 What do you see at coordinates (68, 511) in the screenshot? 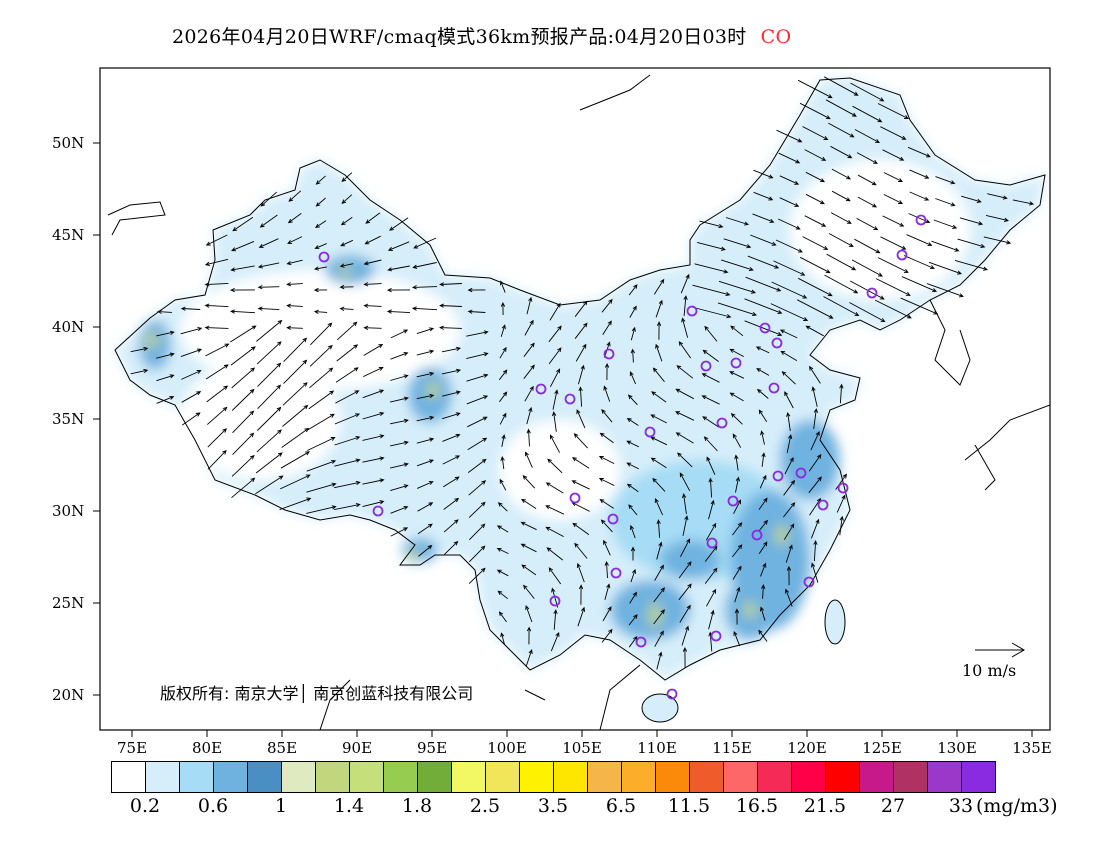
I see `lat-label: 30N` at bounding box center [68, 511].